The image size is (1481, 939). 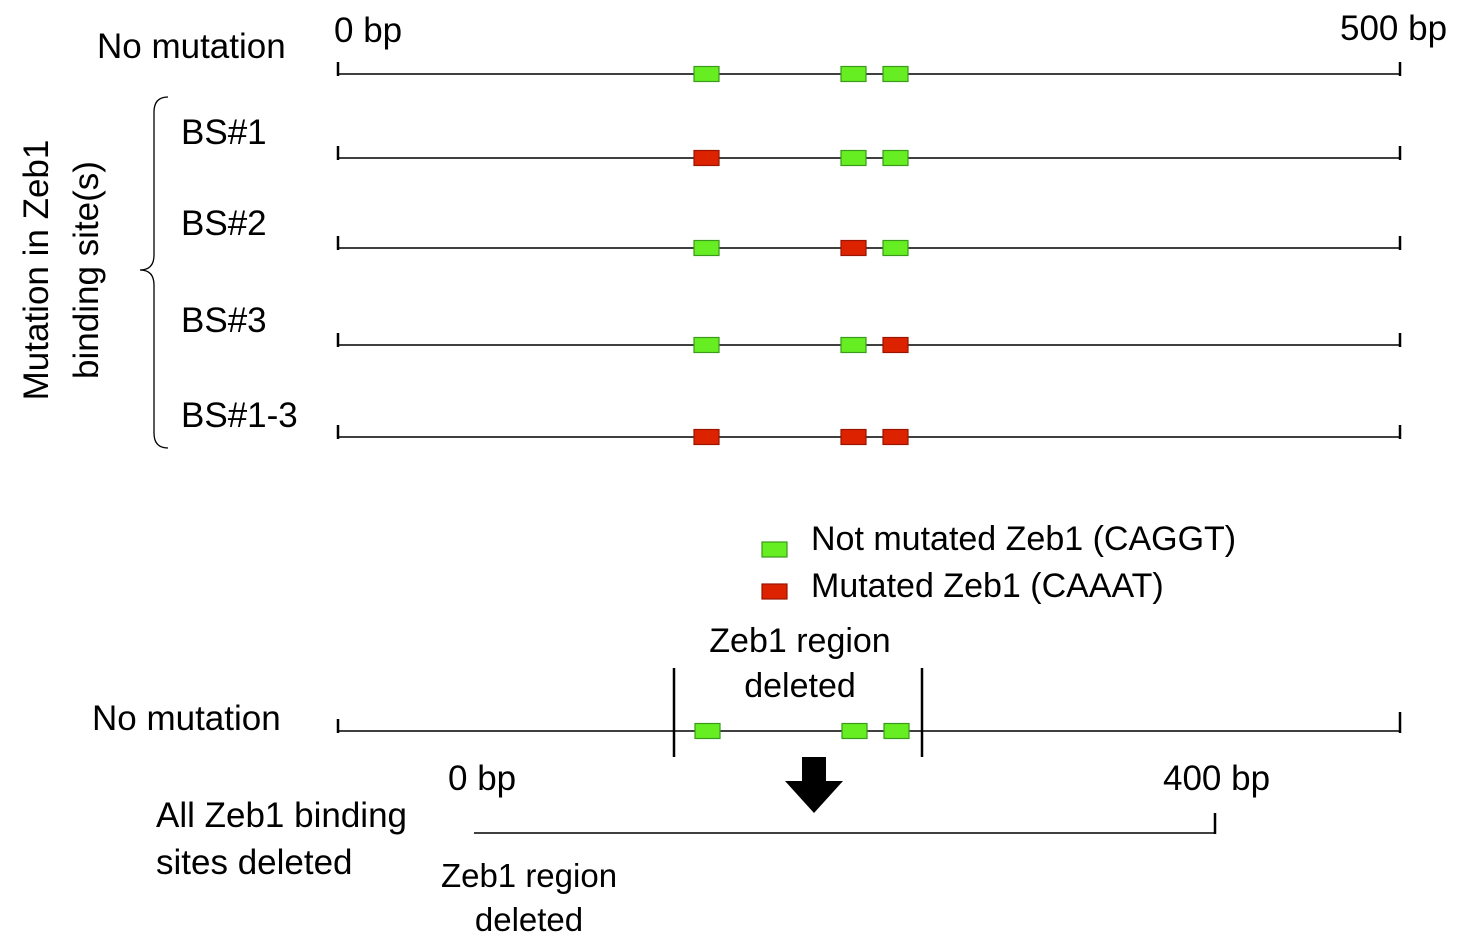 What do you see at coordinates (799, 641) in the screenshot?
I see `region-label-line1: Zeb1 region` at bounding box center [799, 641].